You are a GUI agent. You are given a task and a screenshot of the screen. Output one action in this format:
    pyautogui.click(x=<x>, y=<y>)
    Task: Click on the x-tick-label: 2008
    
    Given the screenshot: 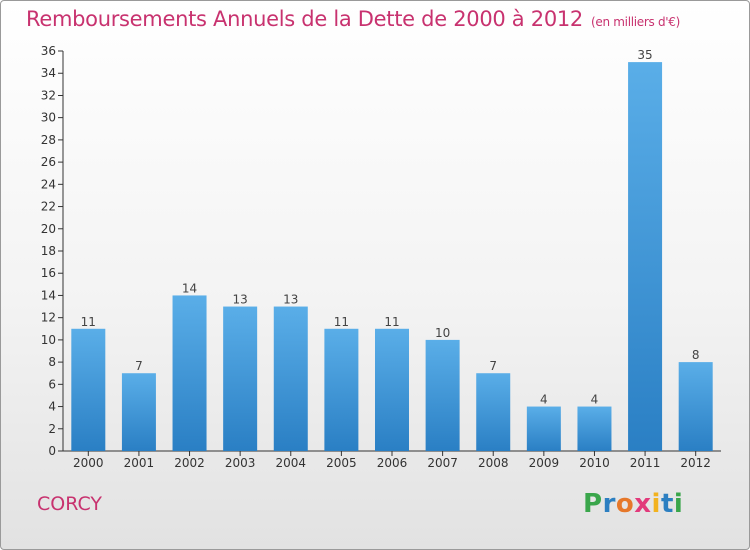 What is the action you would take?
    pyautogui.click(x=493, y=463)
    